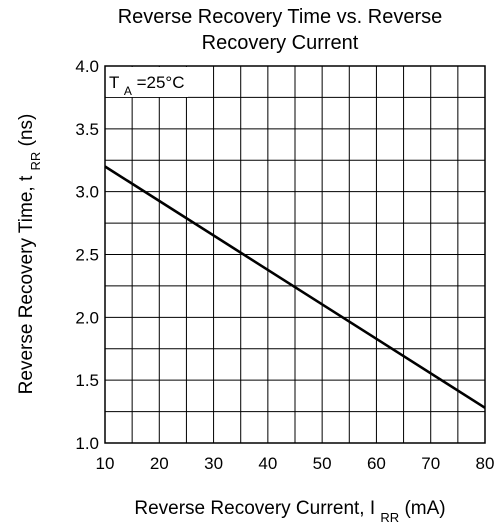  I want to click on y-axis-label: Reverse Recovery Time, t RR (ns), so click(29, 254).